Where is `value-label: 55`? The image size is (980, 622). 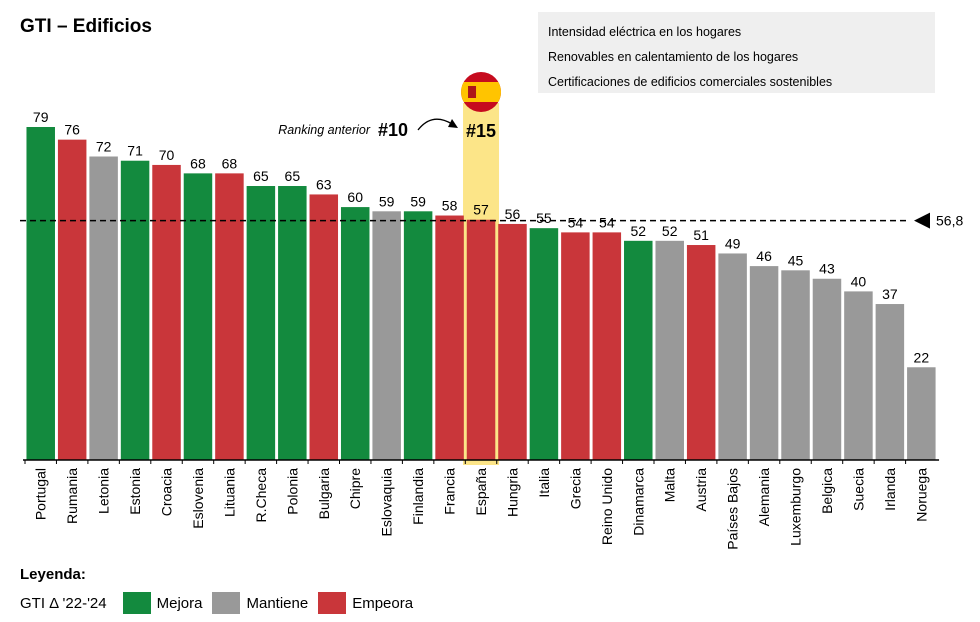
value-label: 55 is located at coordinates (544, 218).